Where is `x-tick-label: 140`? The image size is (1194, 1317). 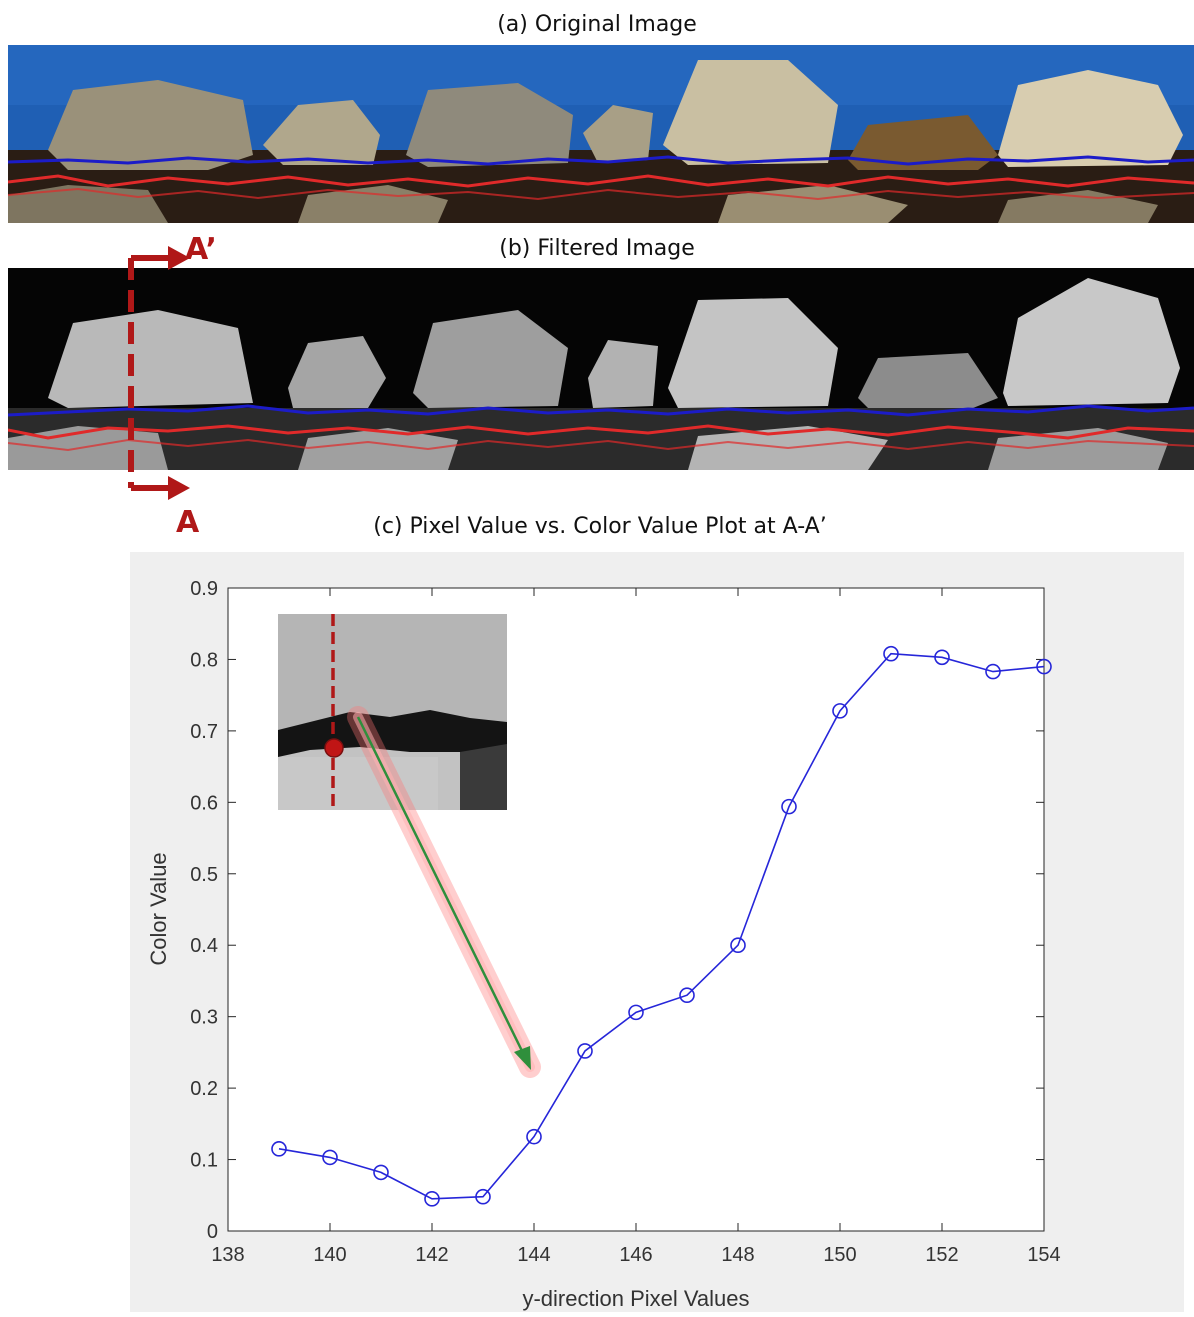 x-tick-label: 140 is located at coordinates (329, 1255).